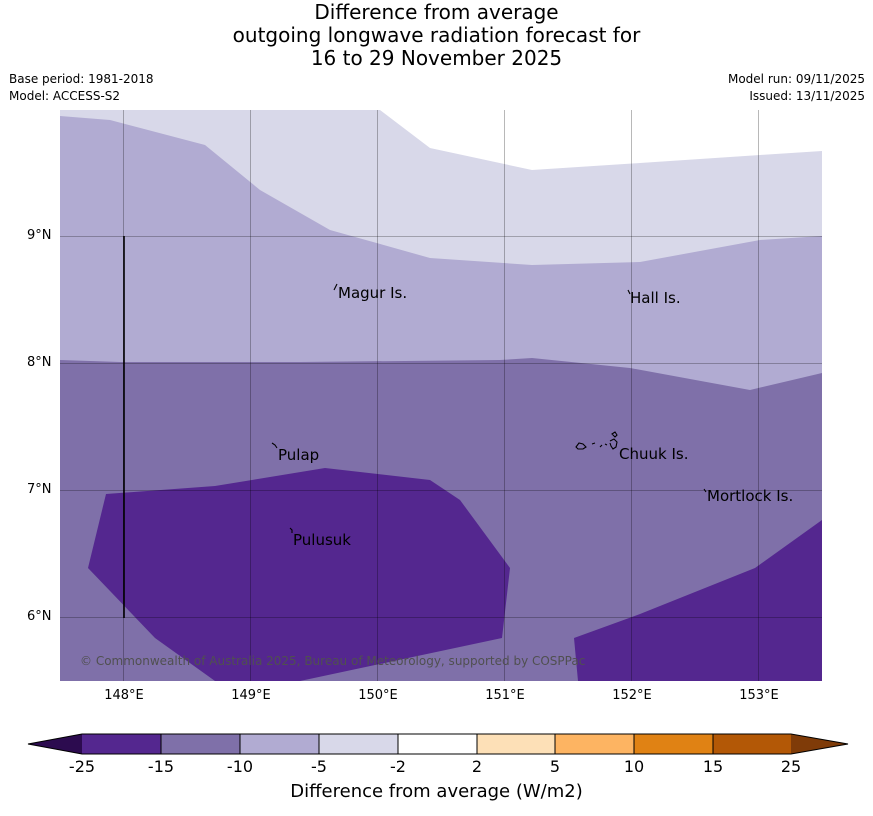 The height and width of the screenshot is (816, 873). Describe the element at coordinates (291, 530) in the screenshot. I see `island-pulusuk` at that location.